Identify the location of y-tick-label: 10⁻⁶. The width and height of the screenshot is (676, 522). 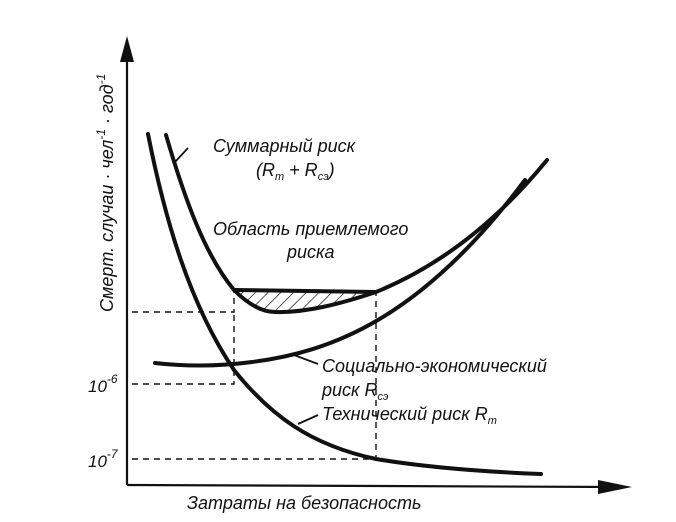
(103, 384).